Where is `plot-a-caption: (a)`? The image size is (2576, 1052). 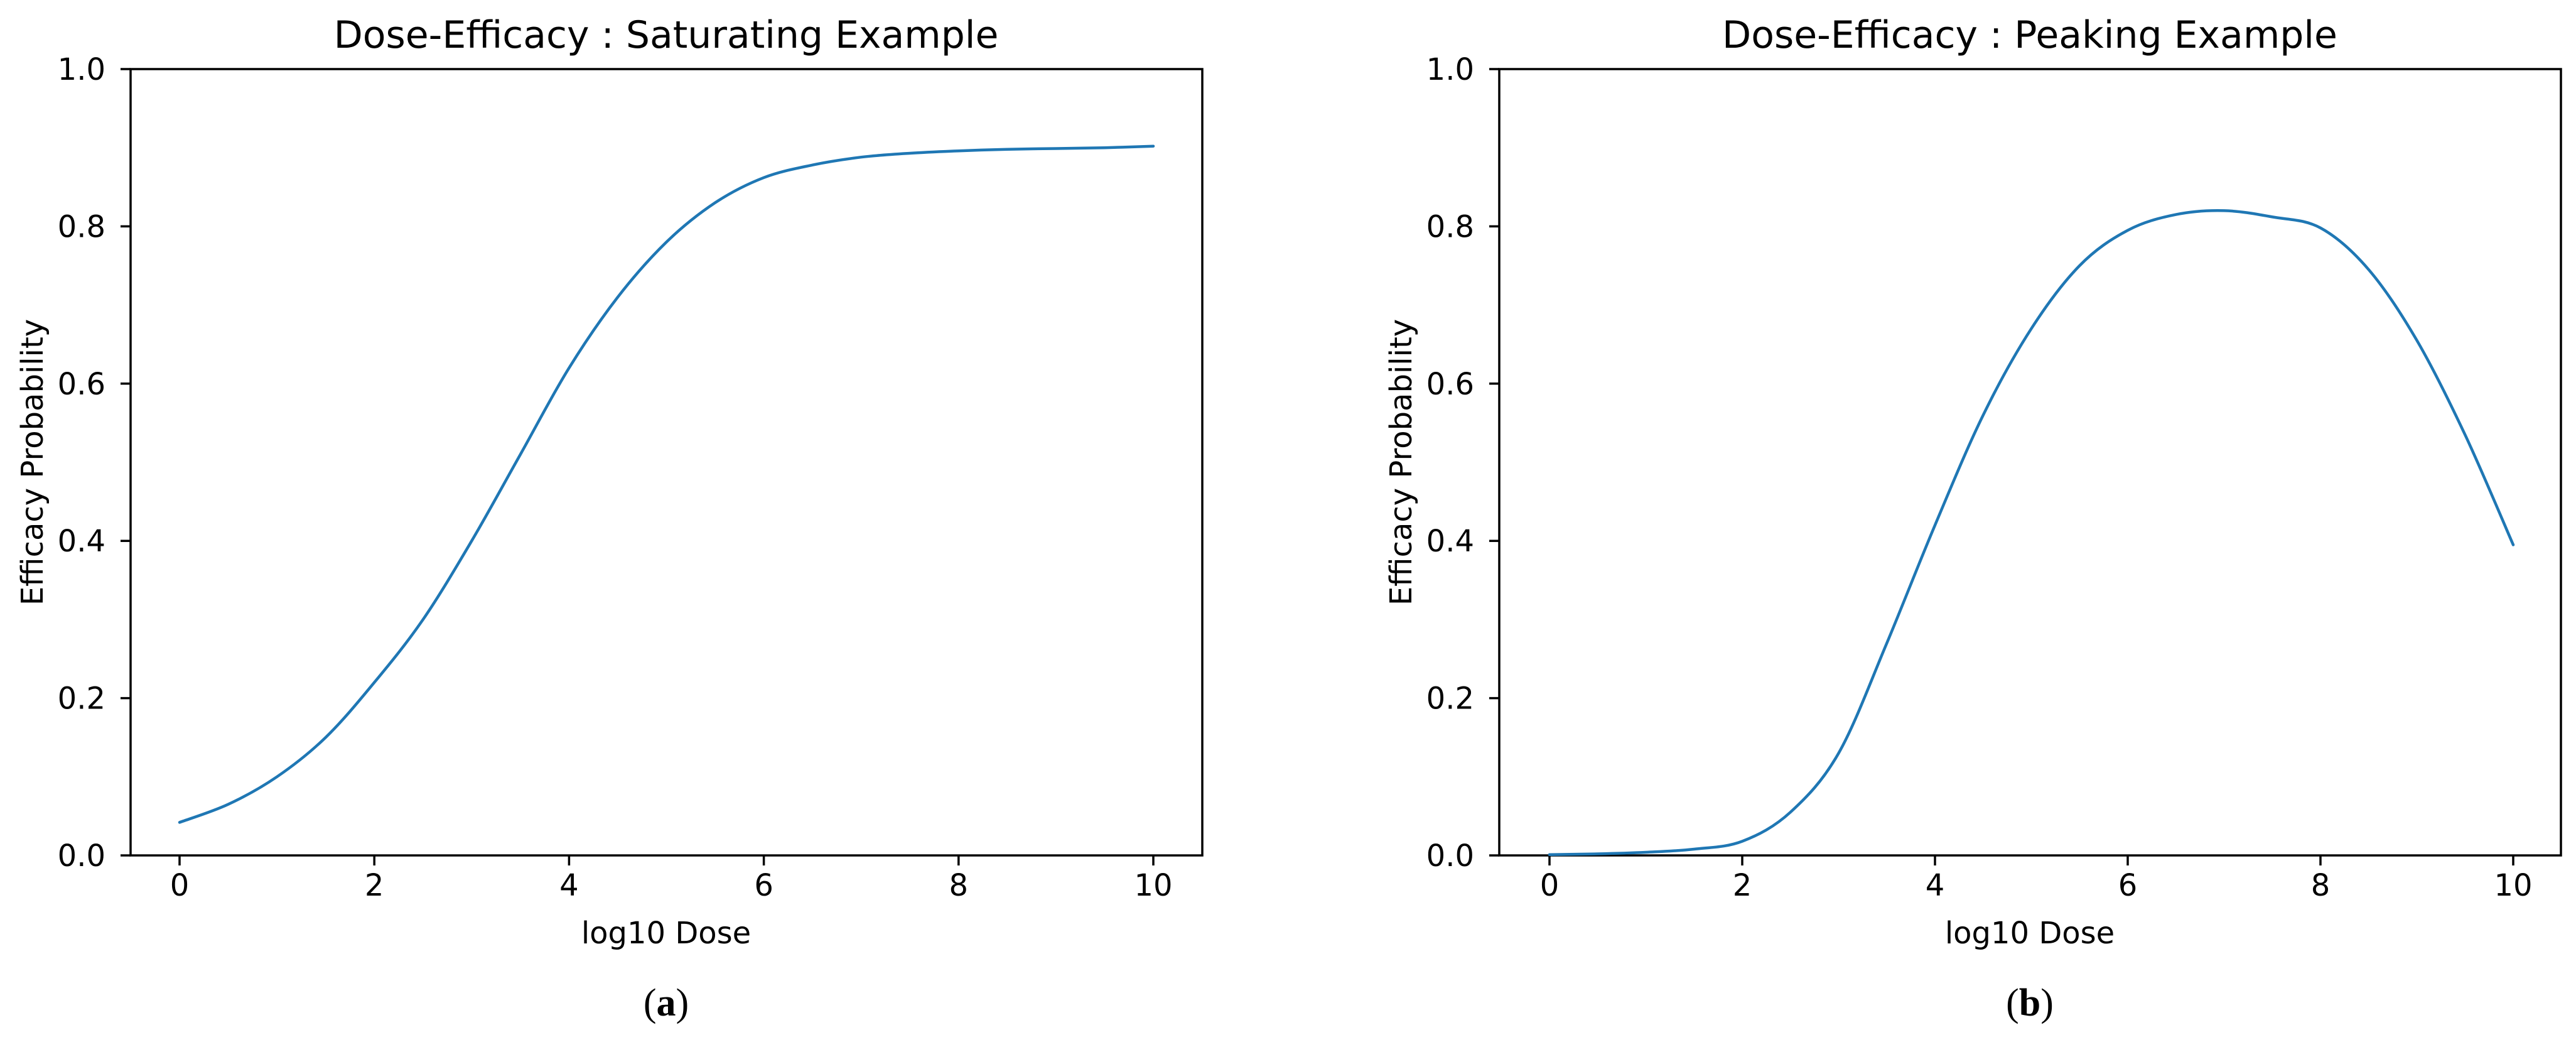 plot-a-caption: (a) is located at coordinates (667, 1003).